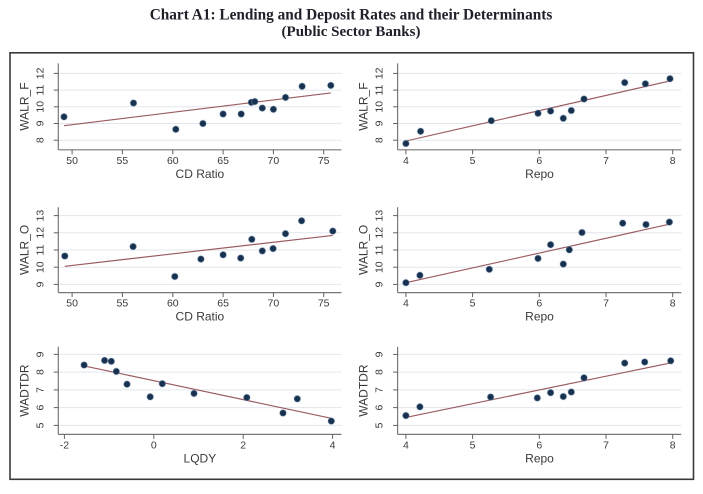 The height and width of the screenshot is (494, 703). I want to click on svg-text: 0, so click(154, 445).